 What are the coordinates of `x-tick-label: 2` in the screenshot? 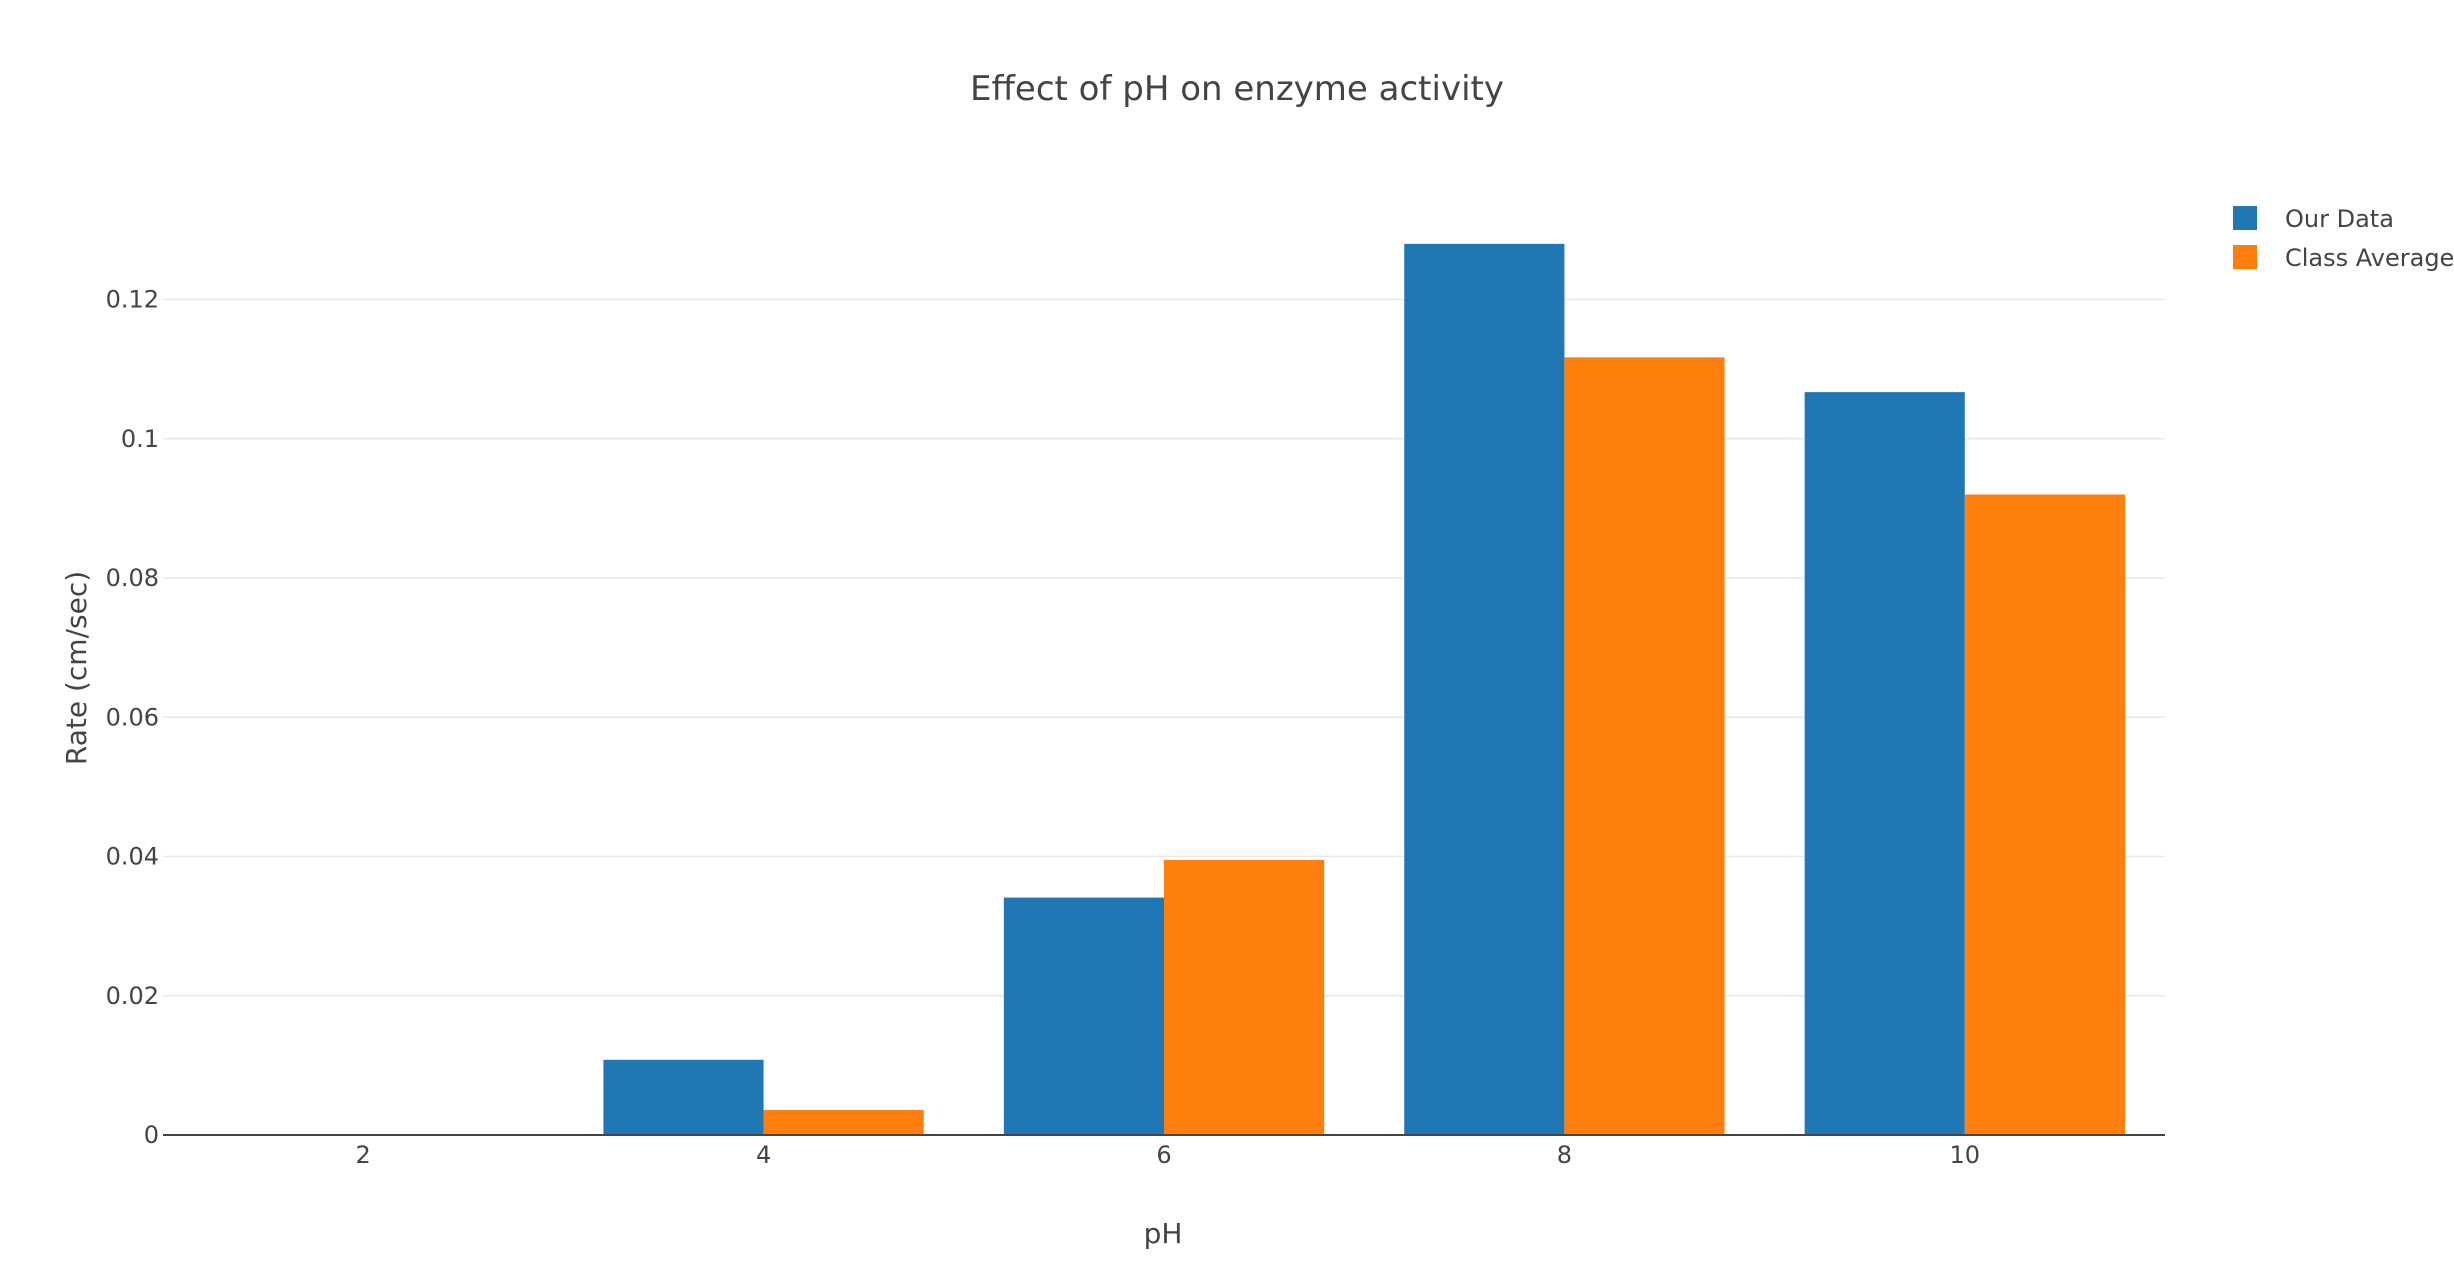 It's located at (363, 1155).